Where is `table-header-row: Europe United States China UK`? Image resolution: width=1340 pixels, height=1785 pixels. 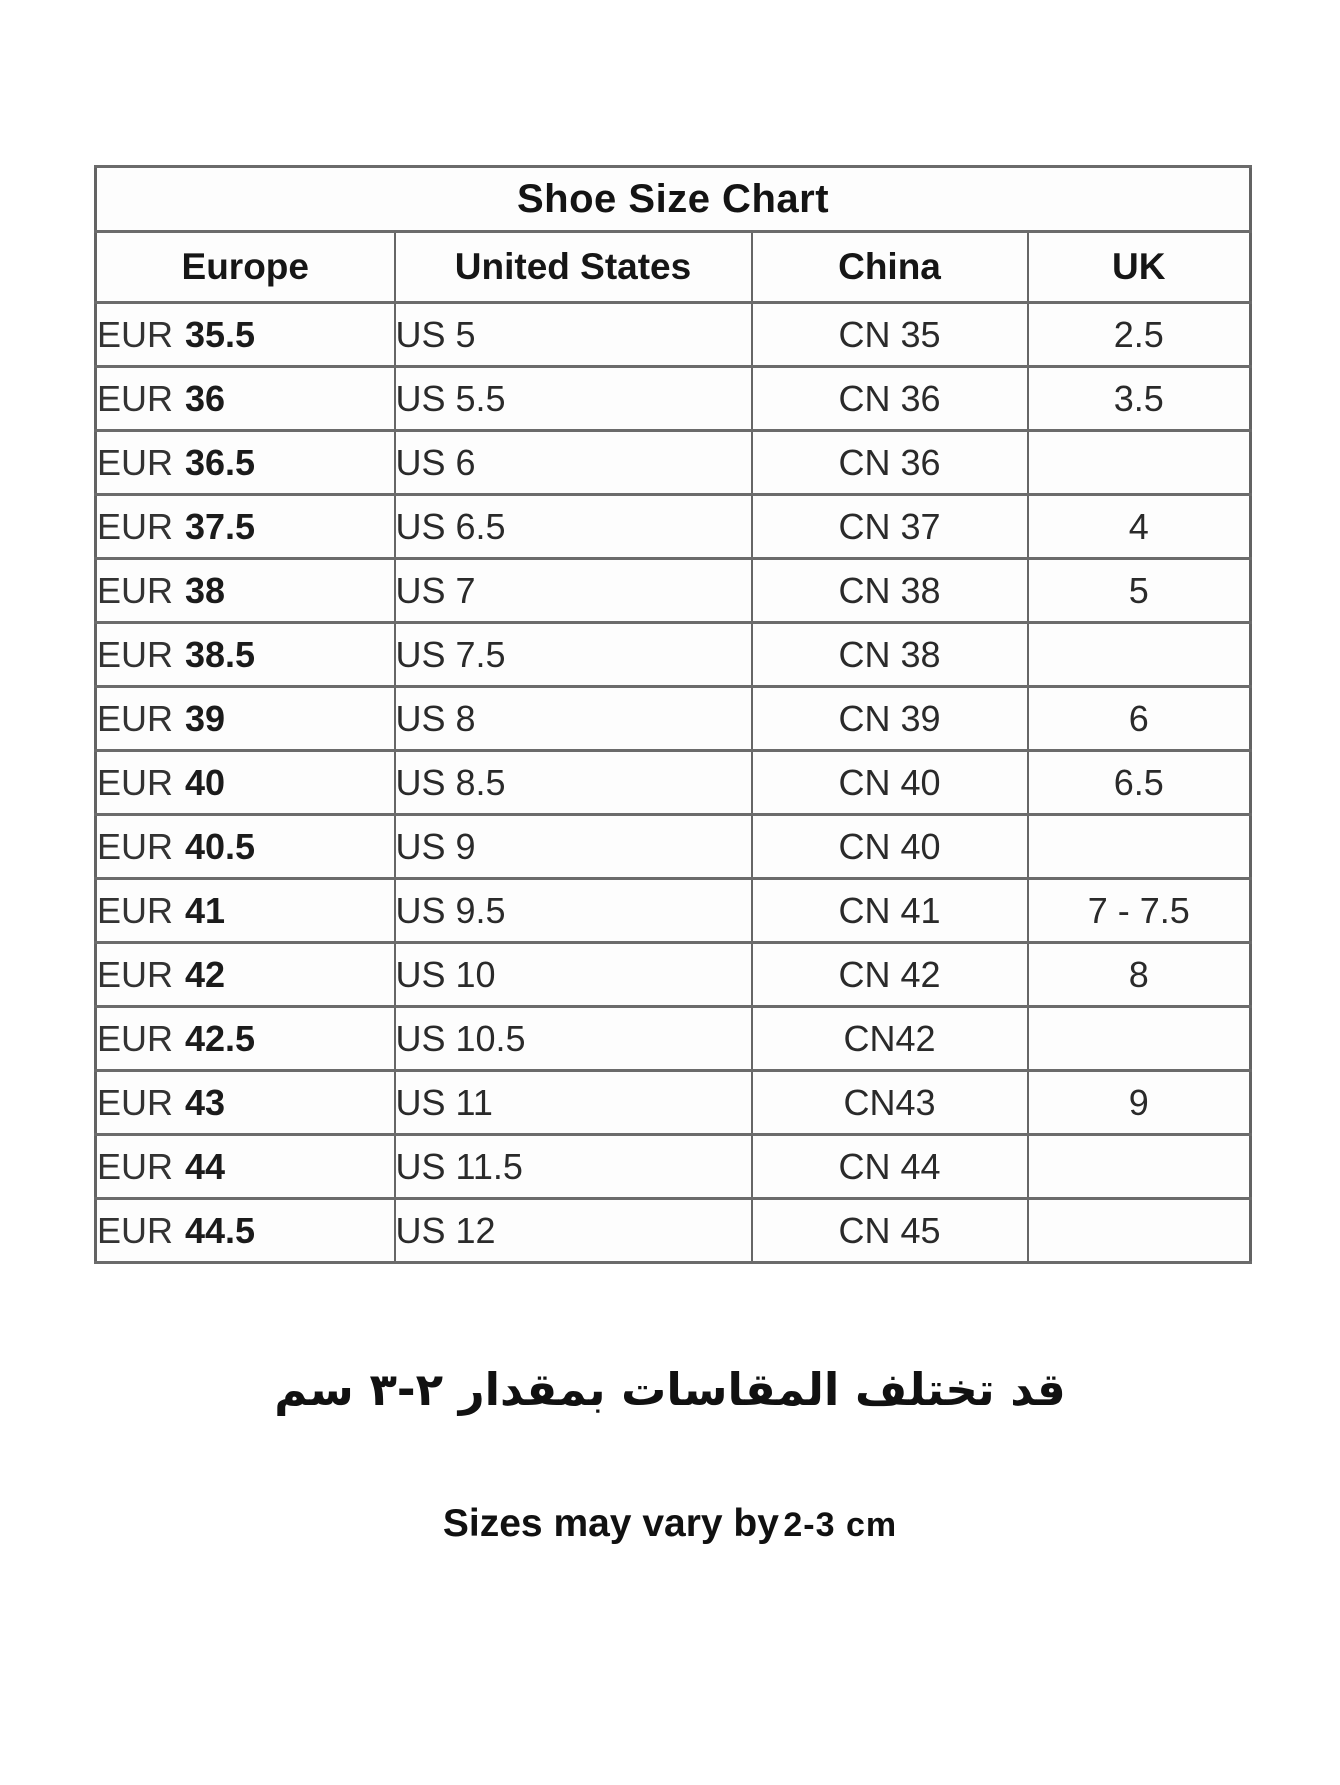
table-header-row: Europe United States China UK is located at coordinates (673, 267).